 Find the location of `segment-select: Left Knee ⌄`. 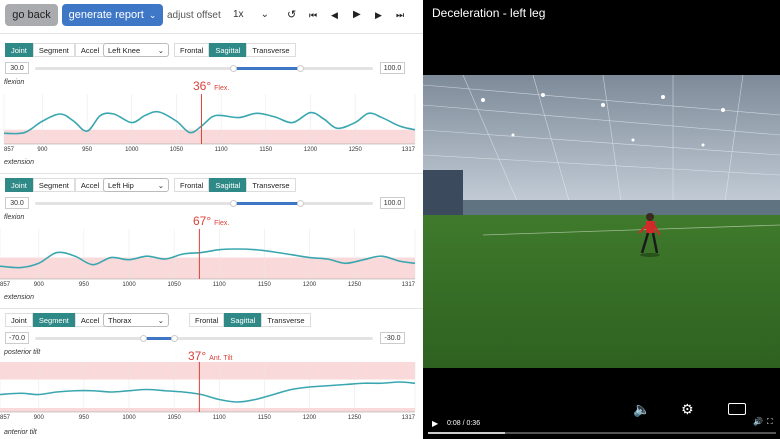

segment-select: Left Knee ⌄ is located at coordinates (136, 50).